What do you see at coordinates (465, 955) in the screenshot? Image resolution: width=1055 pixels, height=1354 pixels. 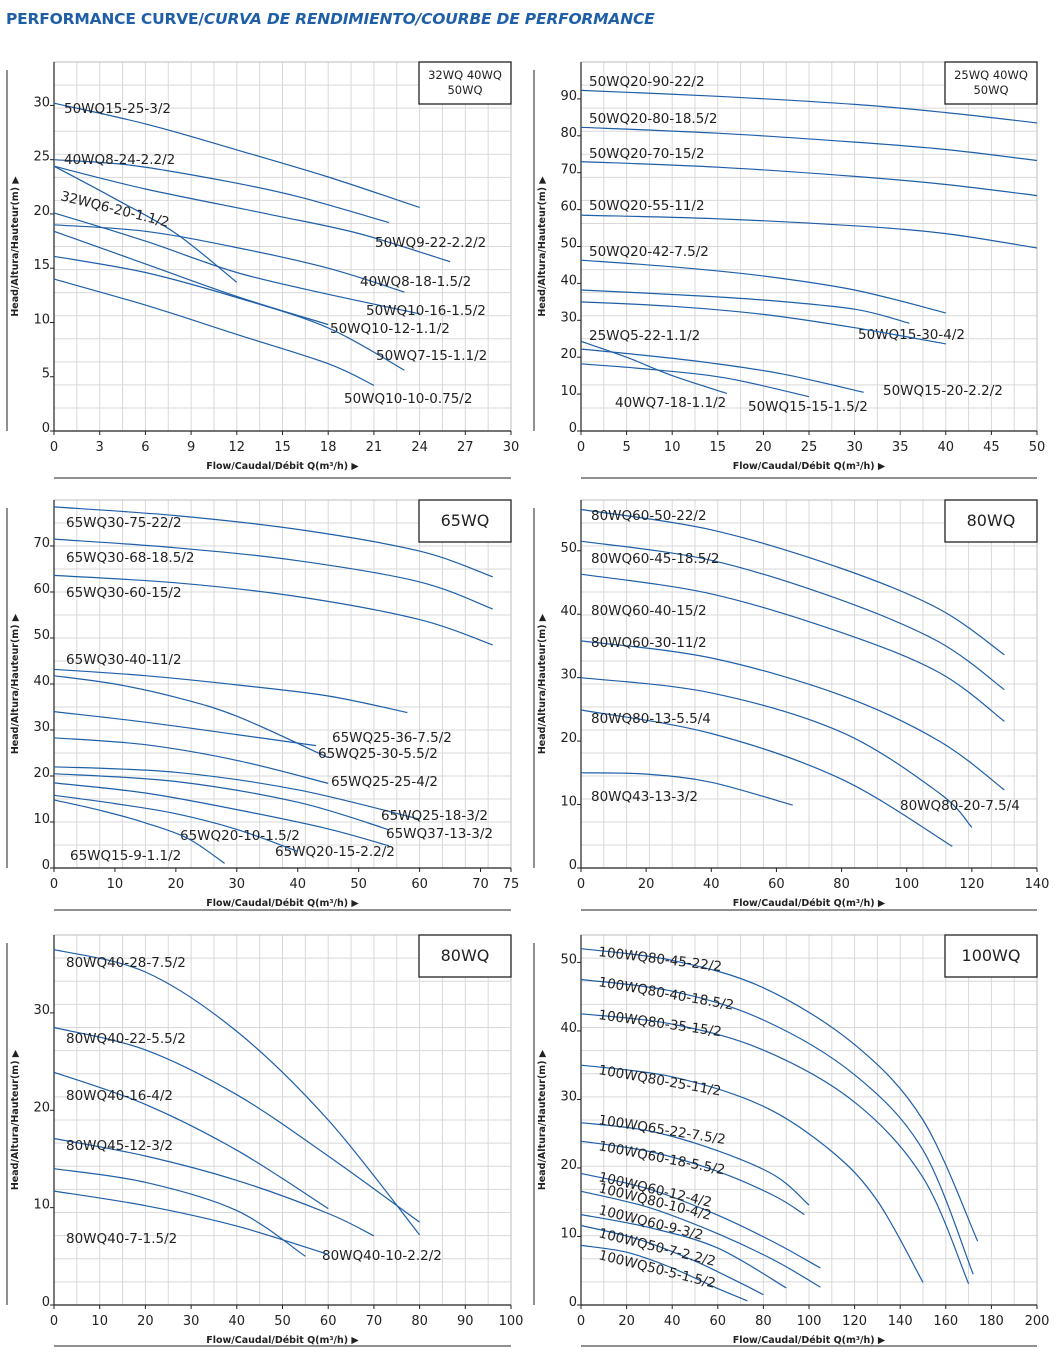 I see `legend-box-text: 80WQ` at bounding box center [465, 955].